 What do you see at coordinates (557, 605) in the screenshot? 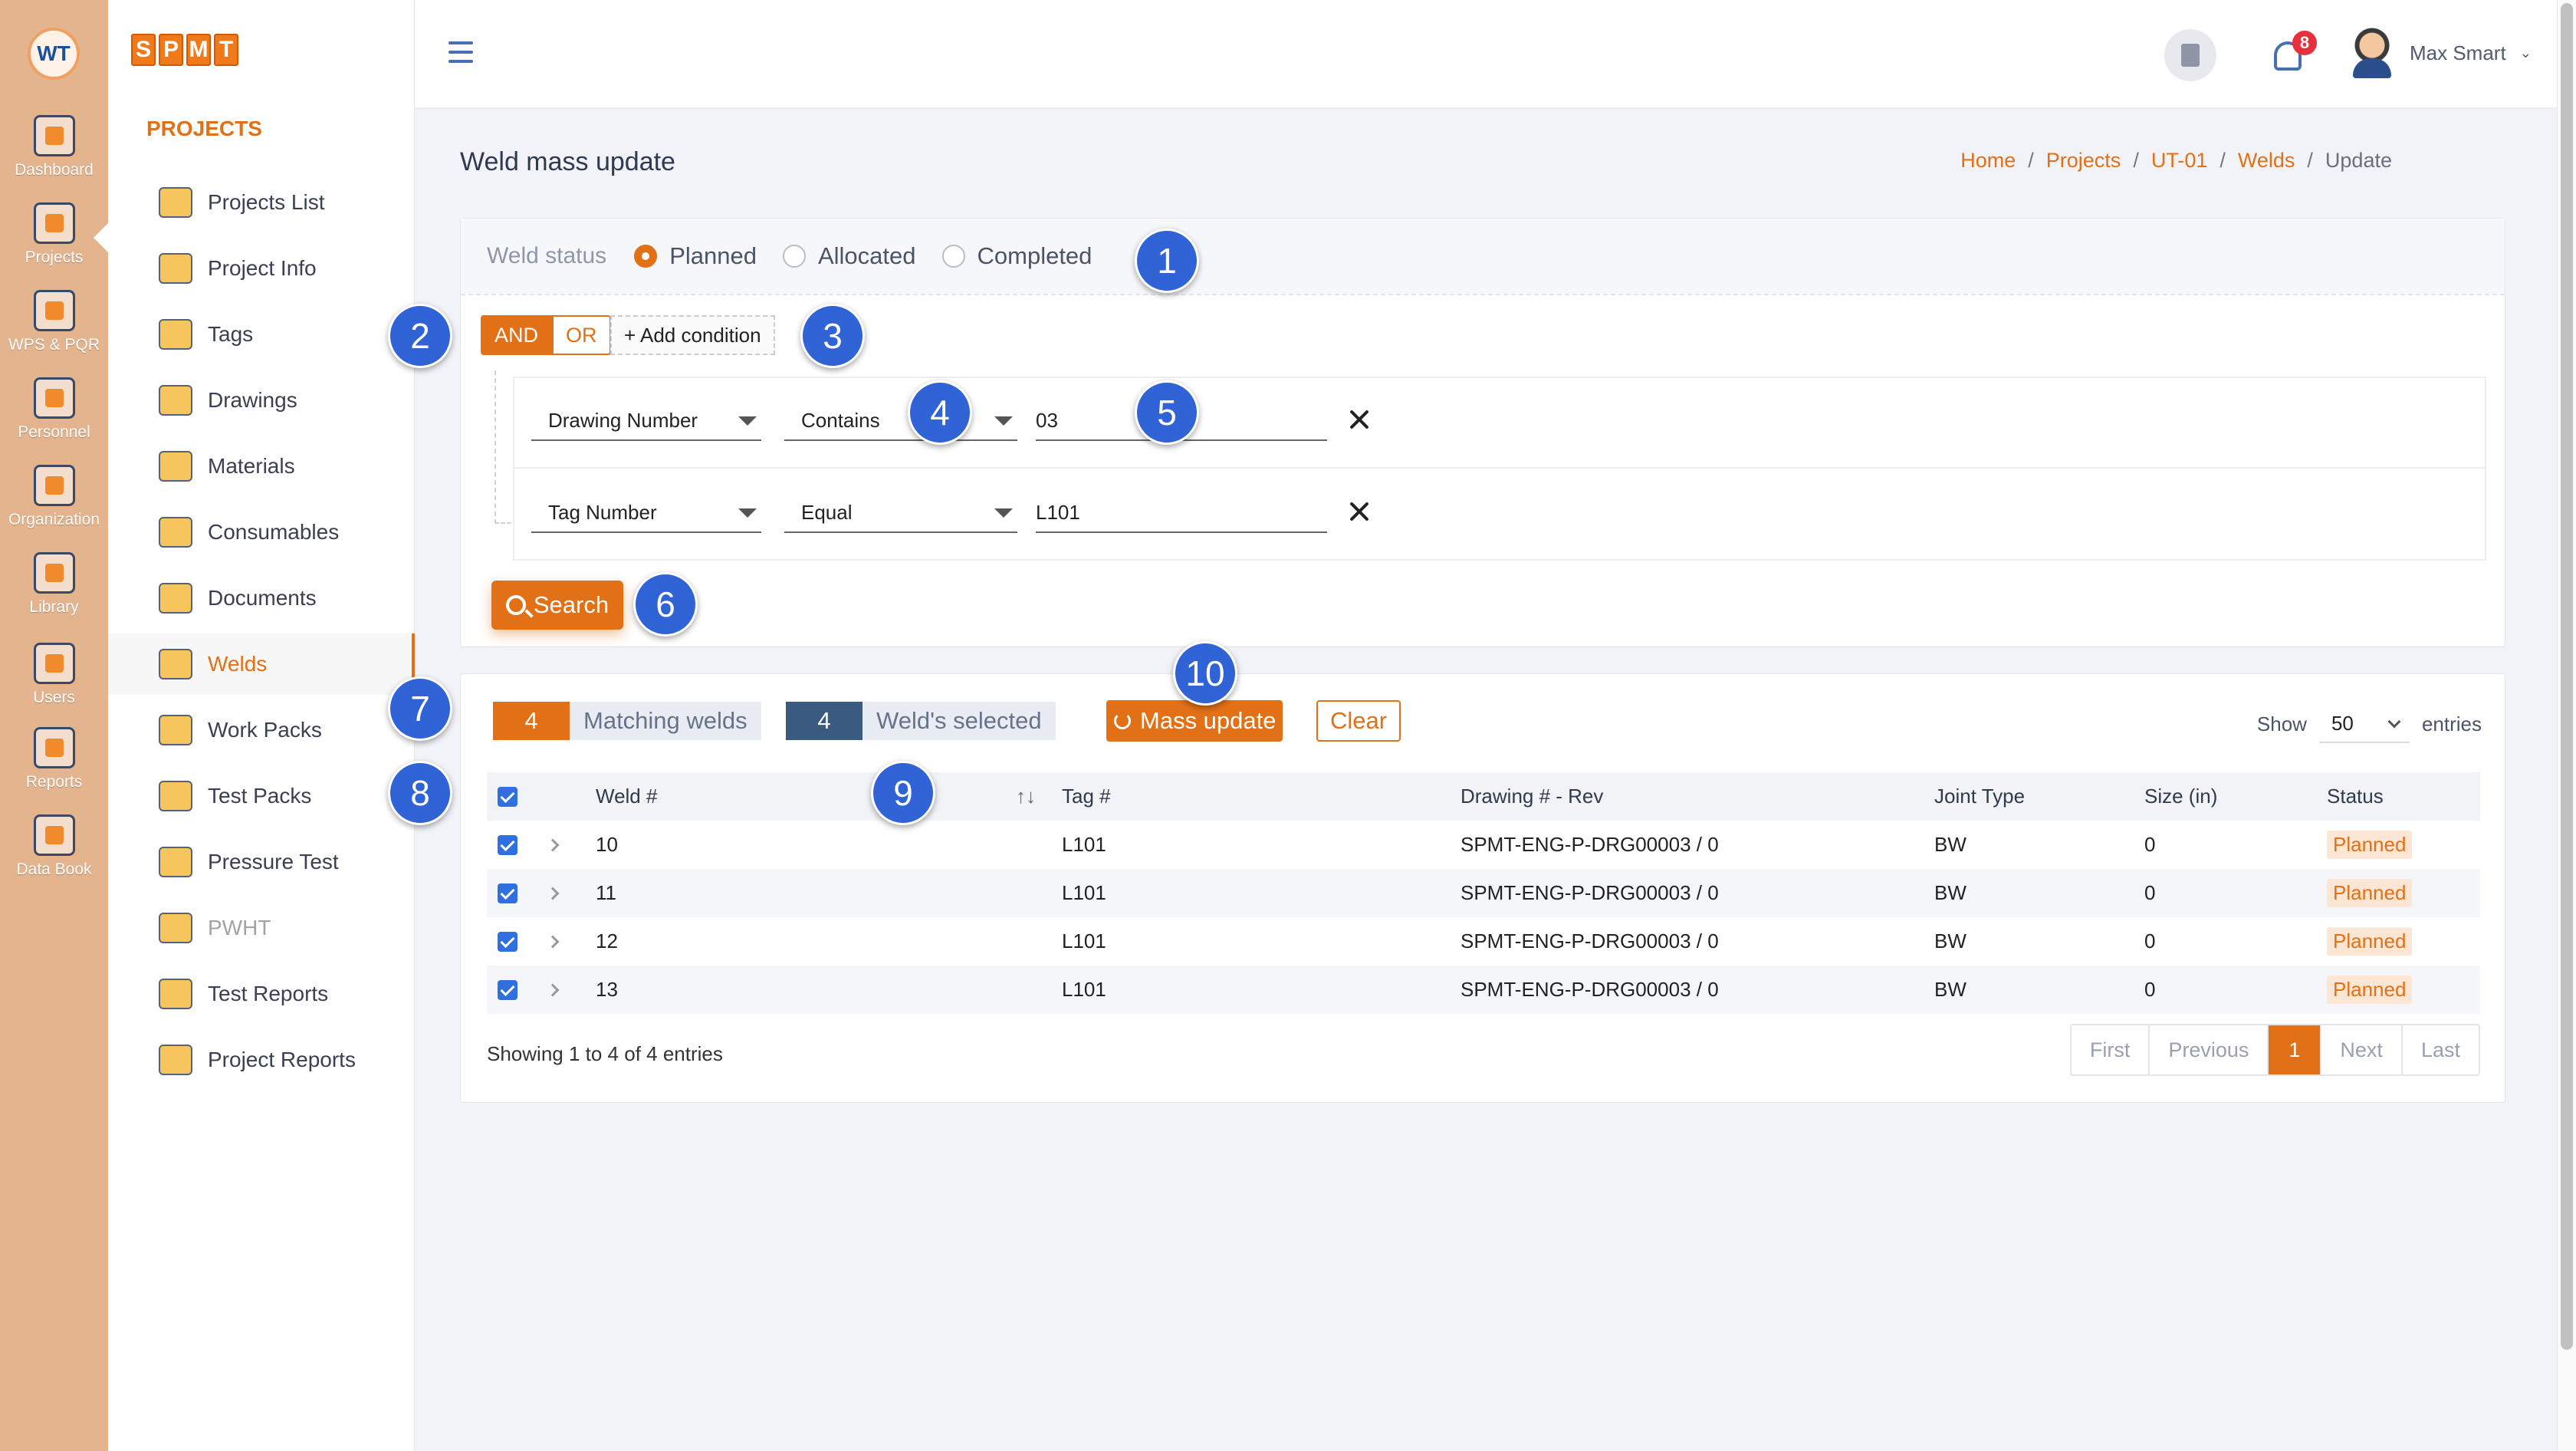
I see `search-button: Search` at bounding box center [557, 605].